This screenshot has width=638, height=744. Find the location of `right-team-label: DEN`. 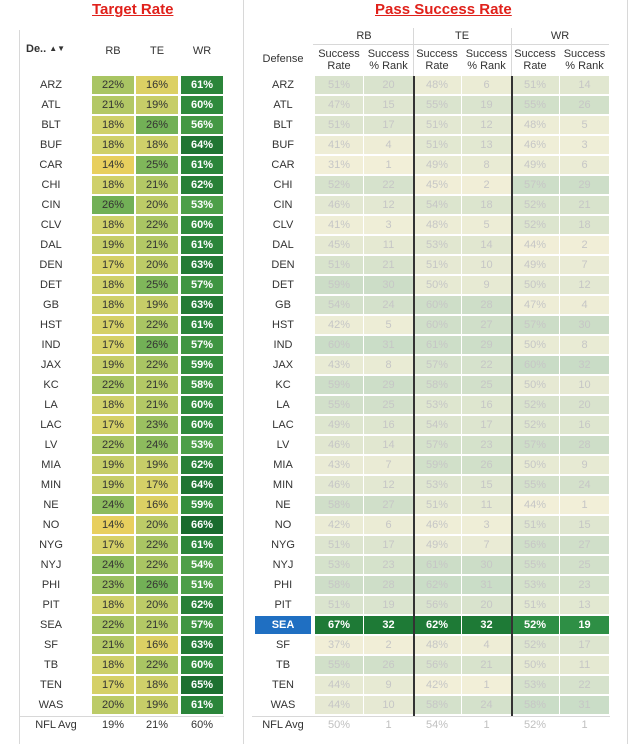

right-team-label: DEN is located at coordinates (283, 265).